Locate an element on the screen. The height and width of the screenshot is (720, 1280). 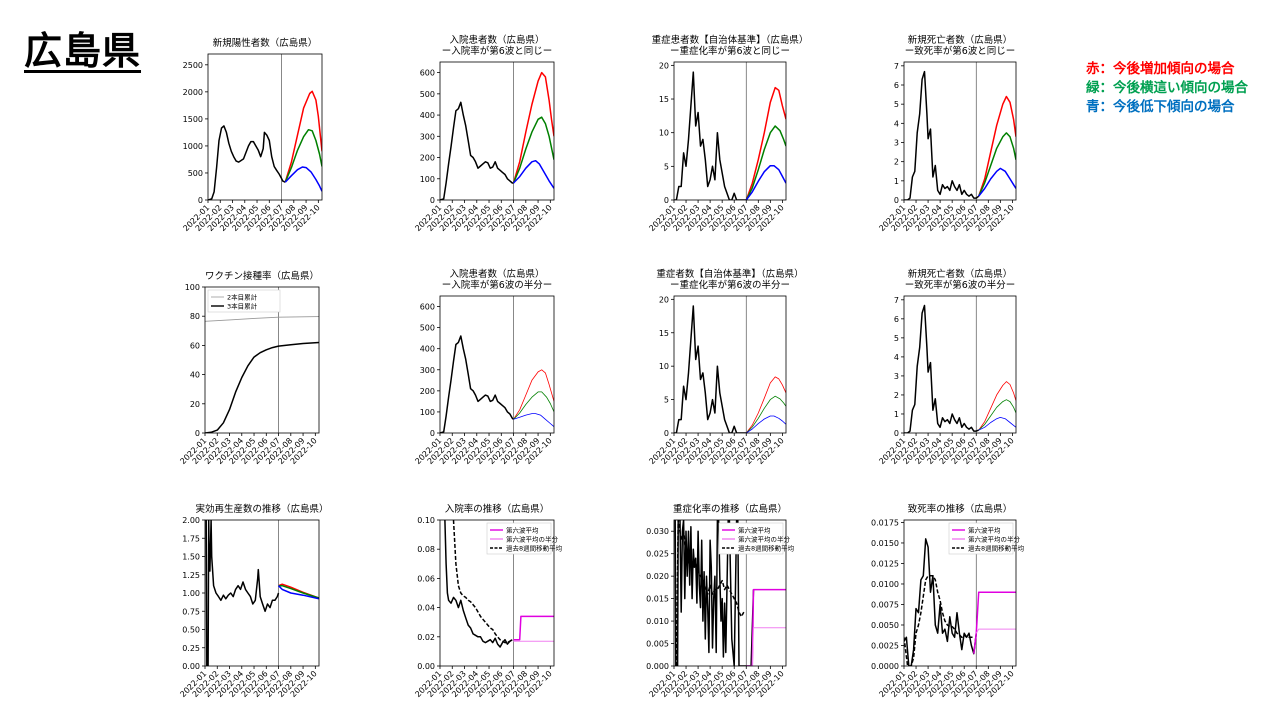
y-tick-label: 0.75 is located at coordinates (191, 611).